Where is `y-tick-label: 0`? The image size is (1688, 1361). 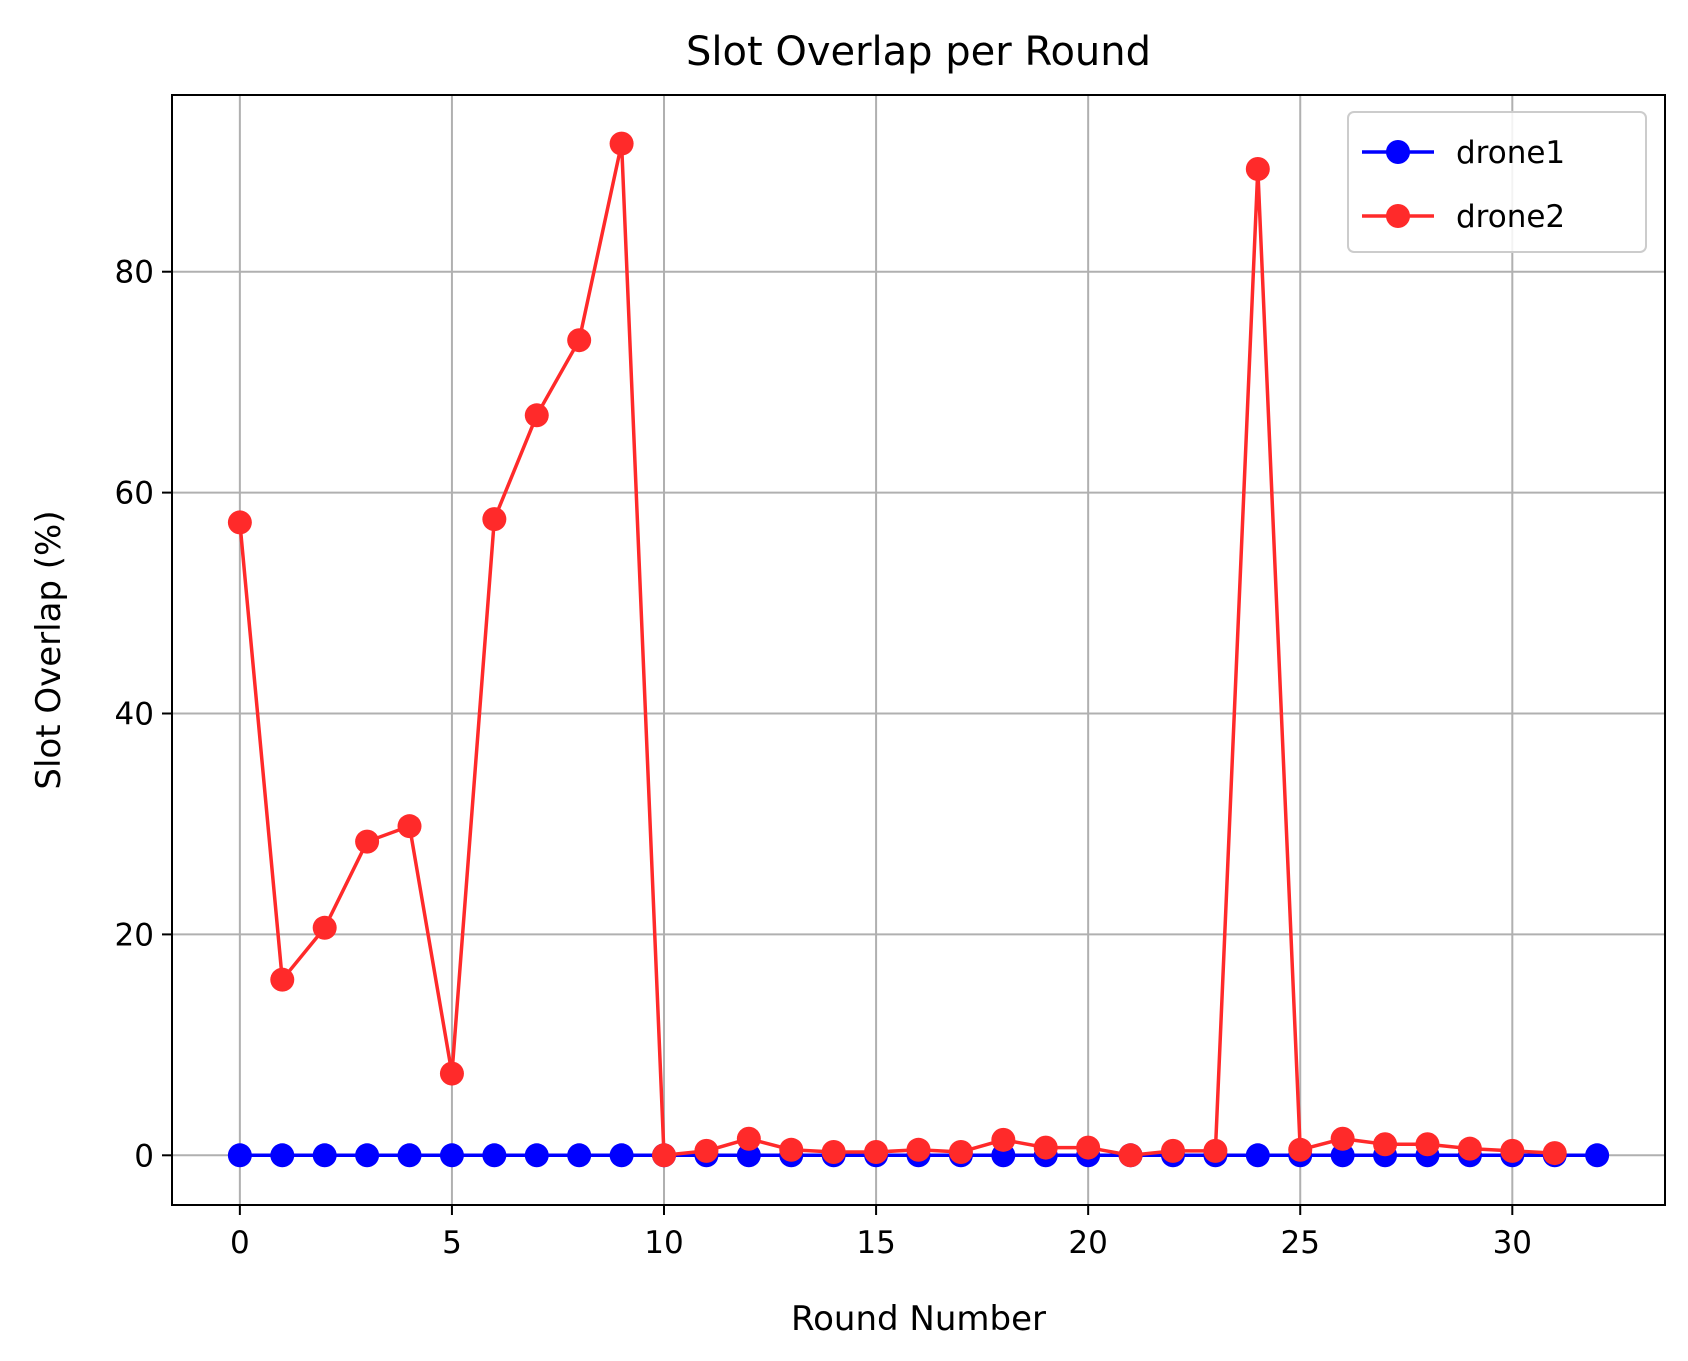
y-tick-label: 0 is located at coordinates (144, 1156).